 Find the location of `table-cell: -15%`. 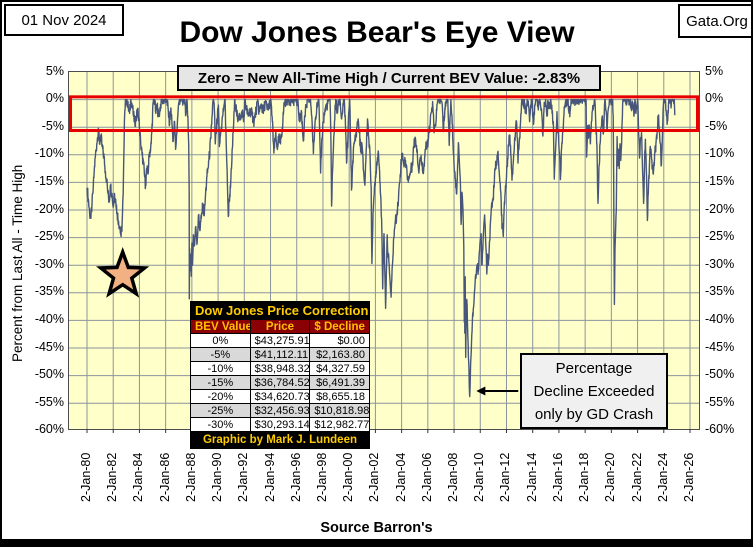

table-cell: -15% is located at coordinates (220, 382).